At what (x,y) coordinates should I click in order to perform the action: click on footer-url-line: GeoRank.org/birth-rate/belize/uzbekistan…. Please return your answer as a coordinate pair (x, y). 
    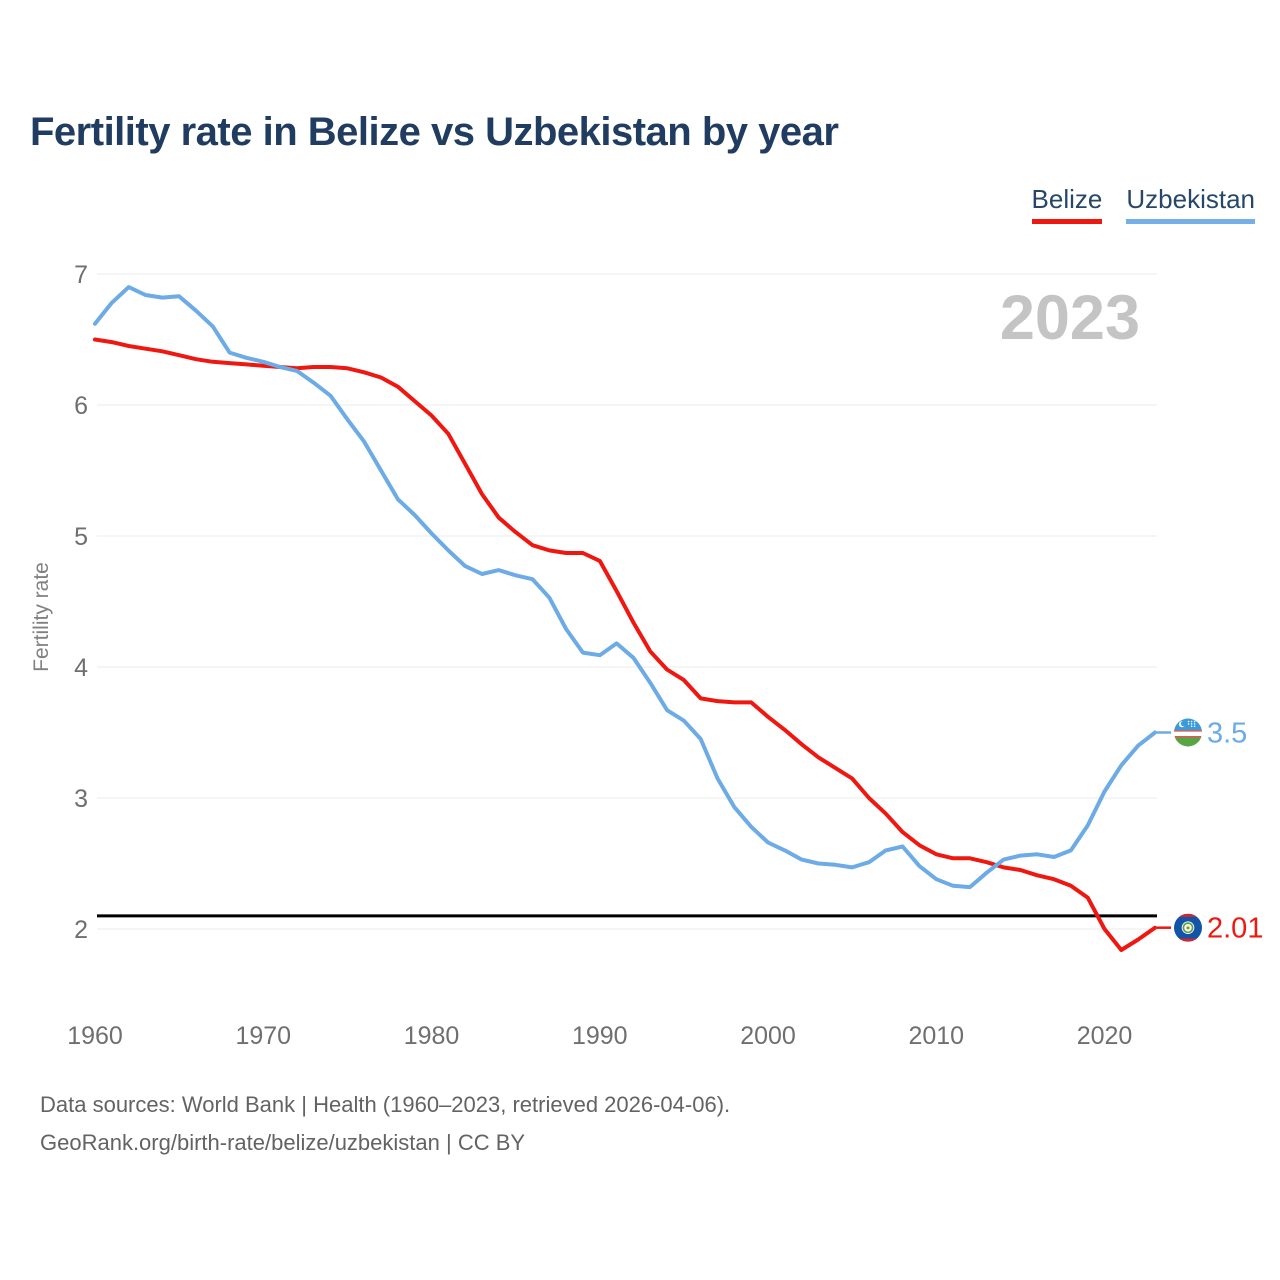
    Looking at the image, I should click on (283, 1142).